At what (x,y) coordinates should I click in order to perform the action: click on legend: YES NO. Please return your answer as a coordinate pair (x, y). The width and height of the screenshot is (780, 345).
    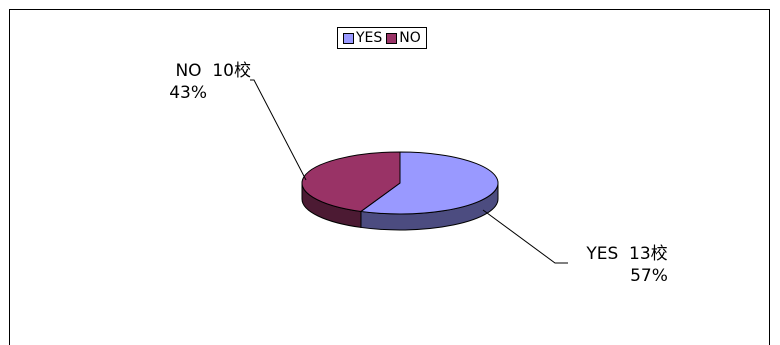
    Looking at the image, I should click on (382, 38).